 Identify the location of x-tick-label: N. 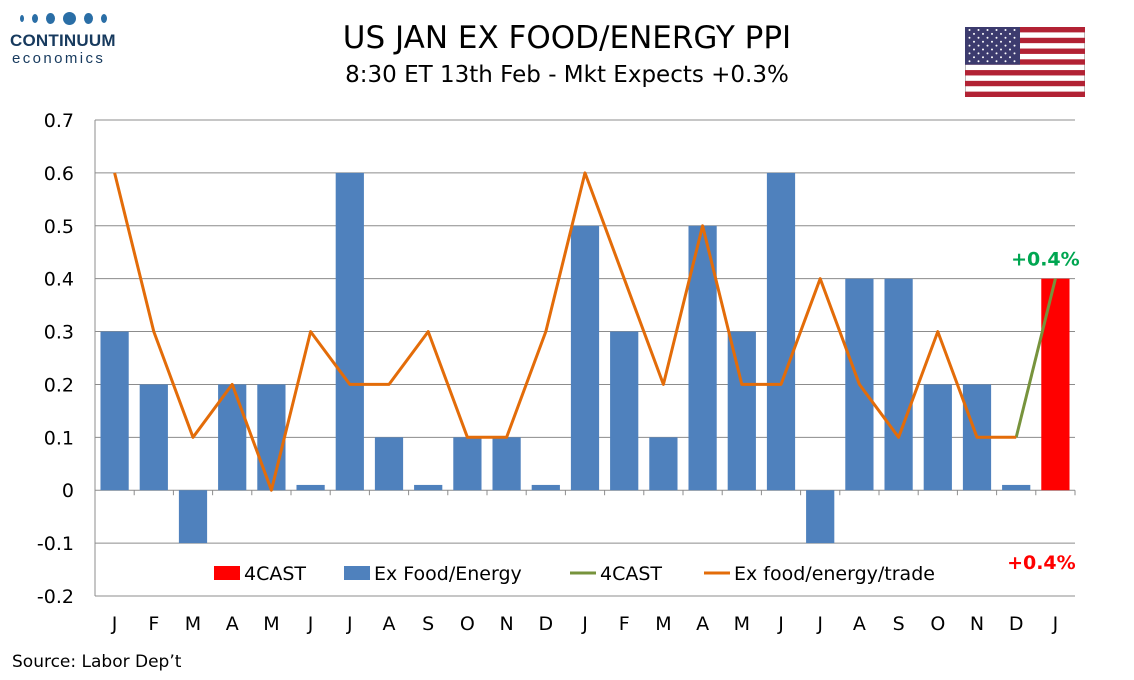
(506, 624).